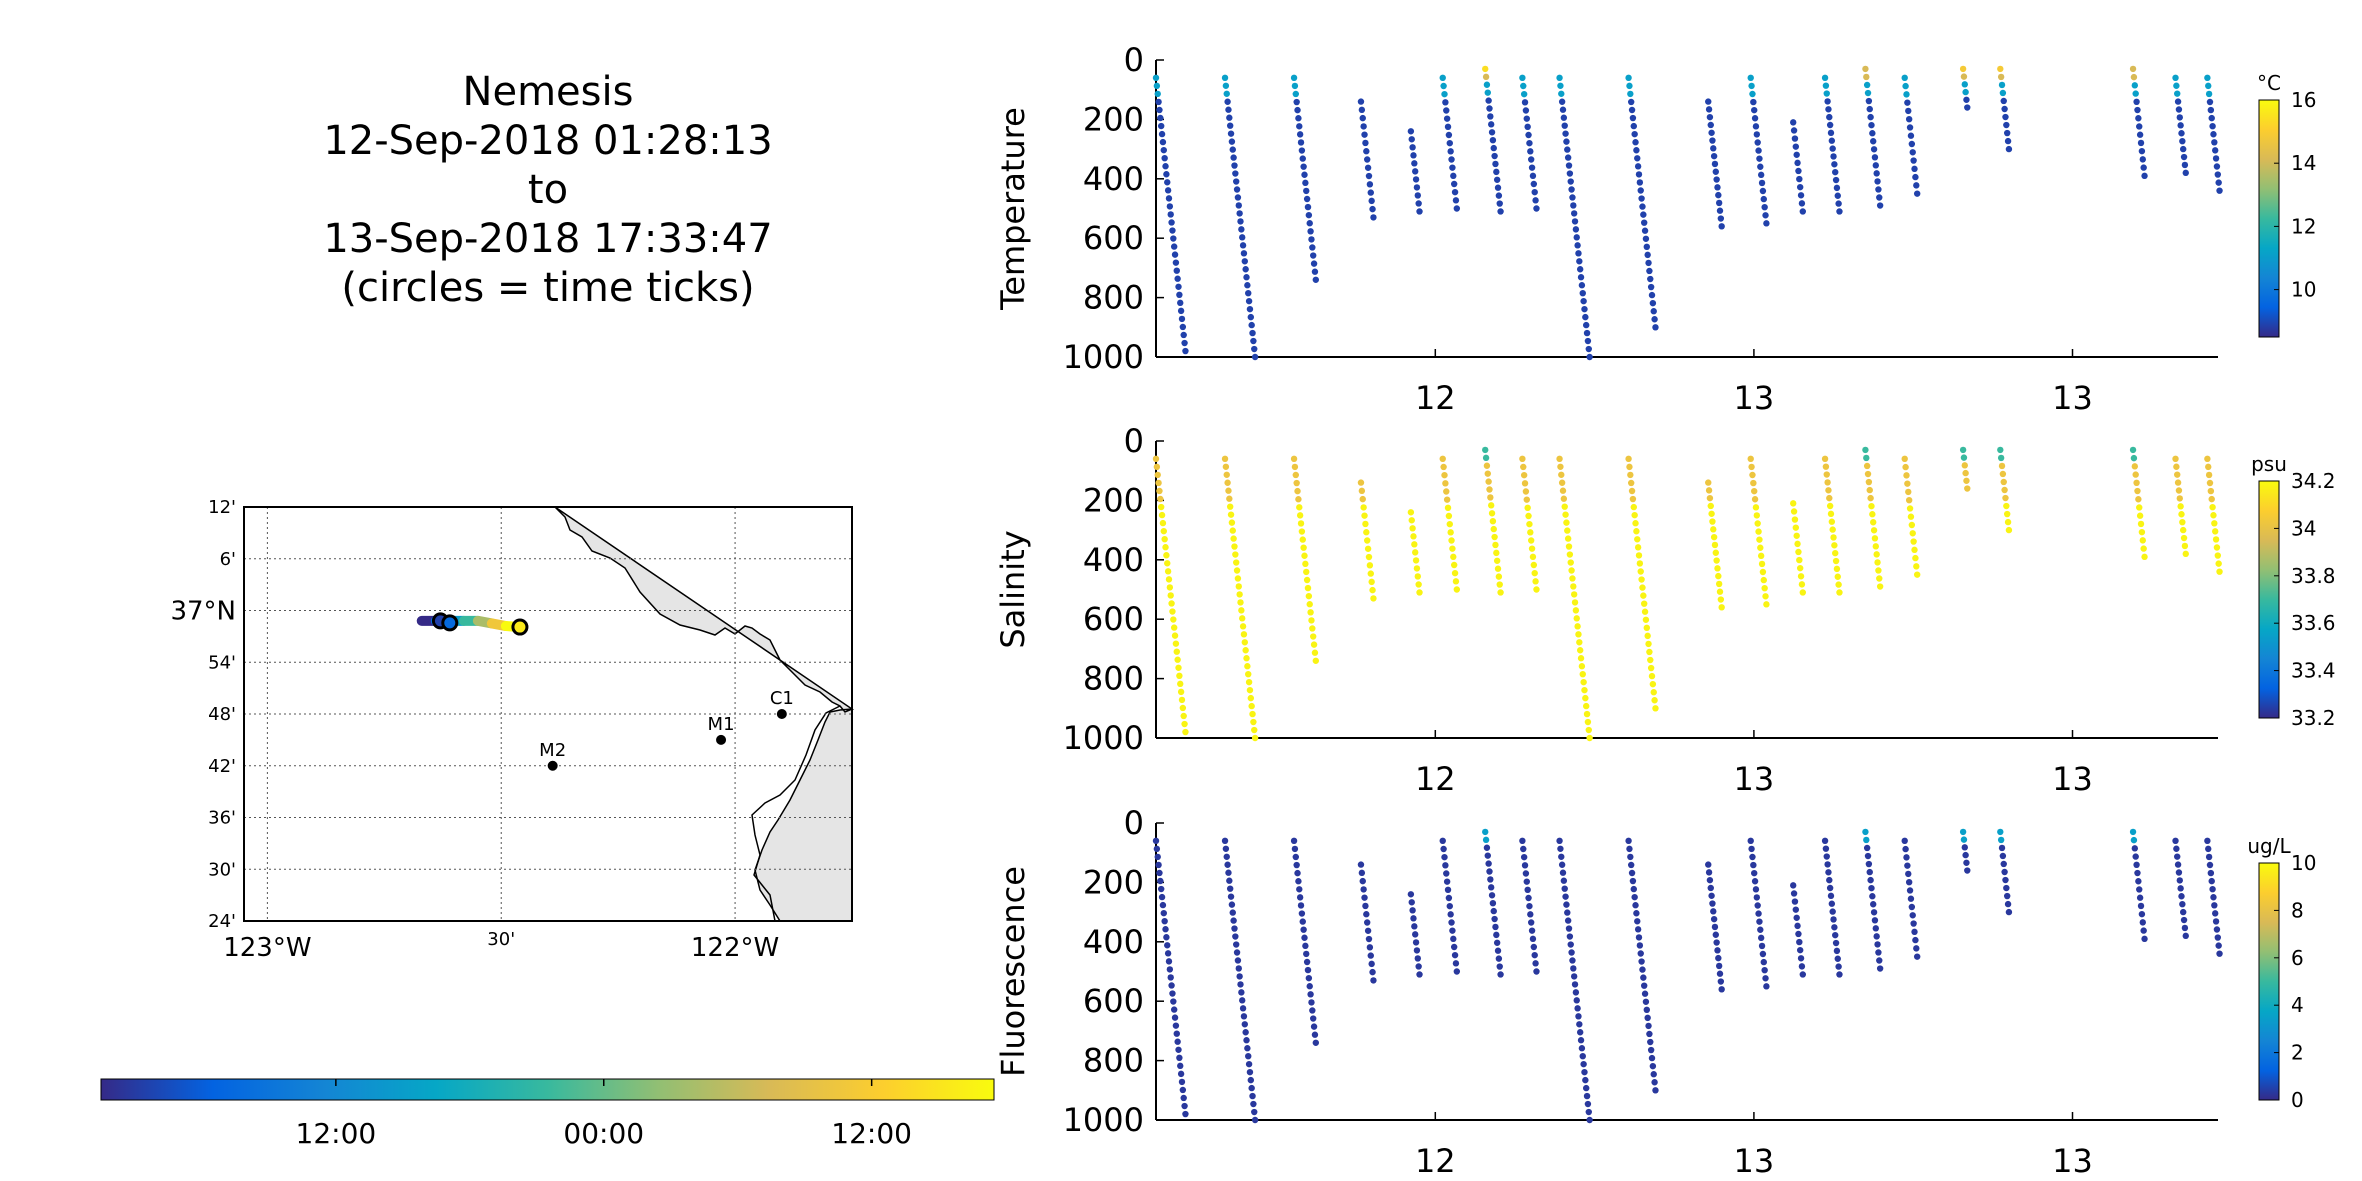 The width and height of the screenshot is (2362, 1181). I want to click on colorbar-tick-label: 33.6, so click(2313, 623).